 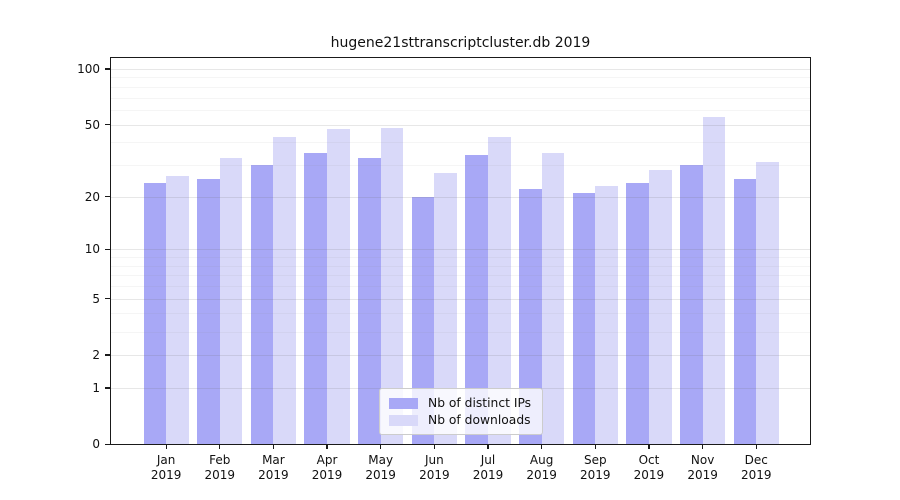 What do you see at coordinates (460, 43) in the screenshot?
I see `chart-title: hugene21sttranscriptcluster.db 2019` at bounding box center [460, 43].